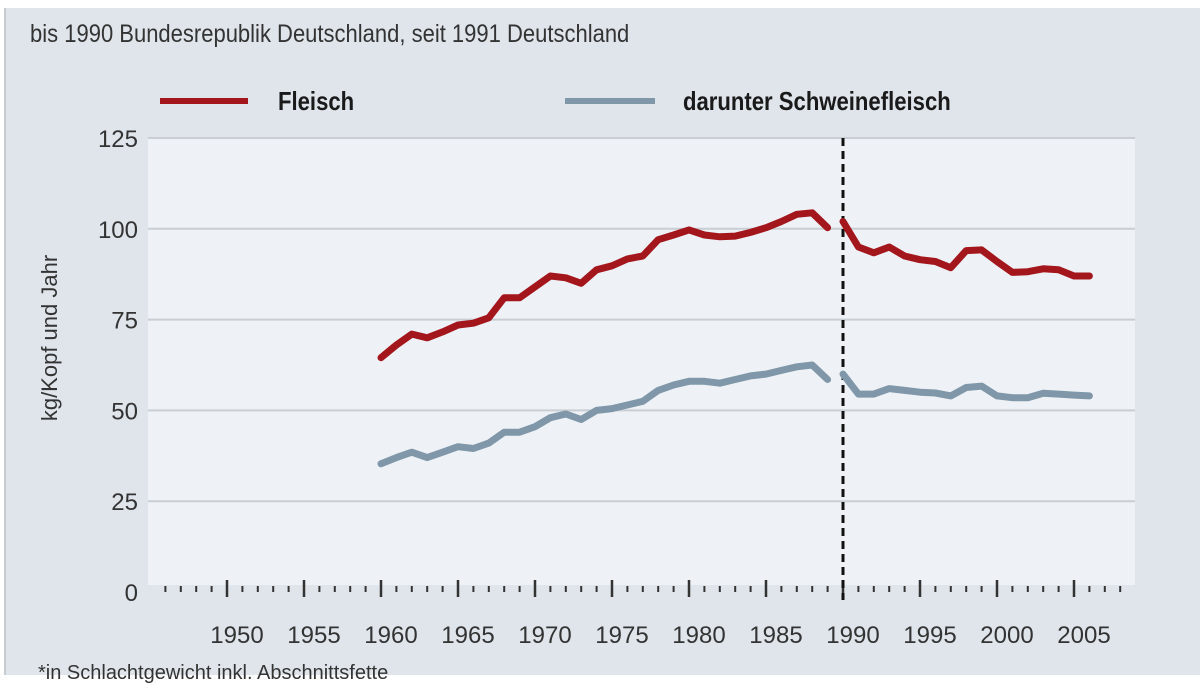  I want to click on x-tick-label: 1975, so click(621, 635).